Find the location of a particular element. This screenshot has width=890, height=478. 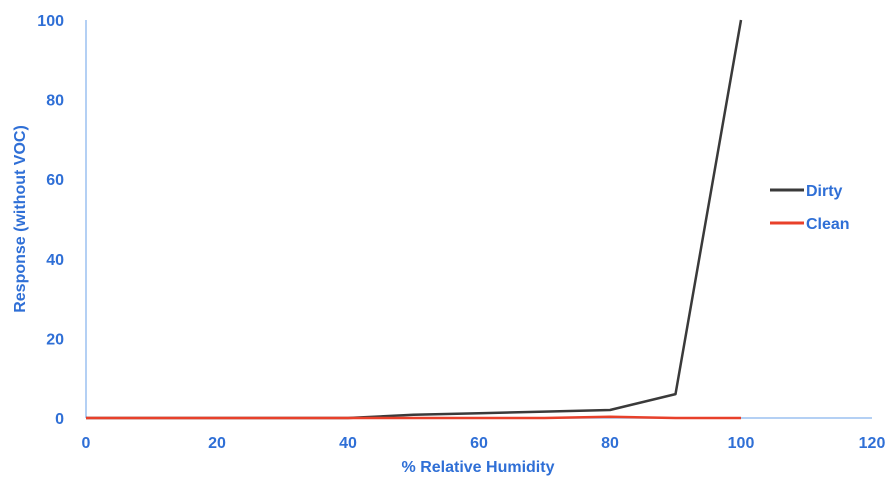

x-tick-label: 120 is located at coordinates (872, 443).